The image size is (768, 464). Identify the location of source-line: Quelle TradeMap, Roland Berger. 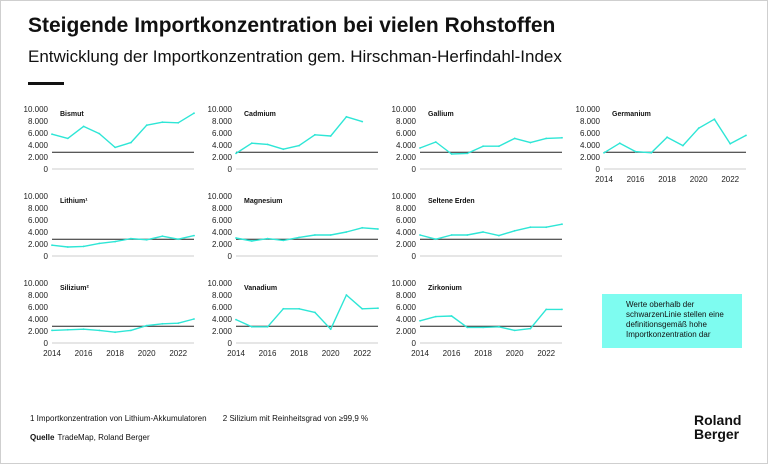
(90, 437).